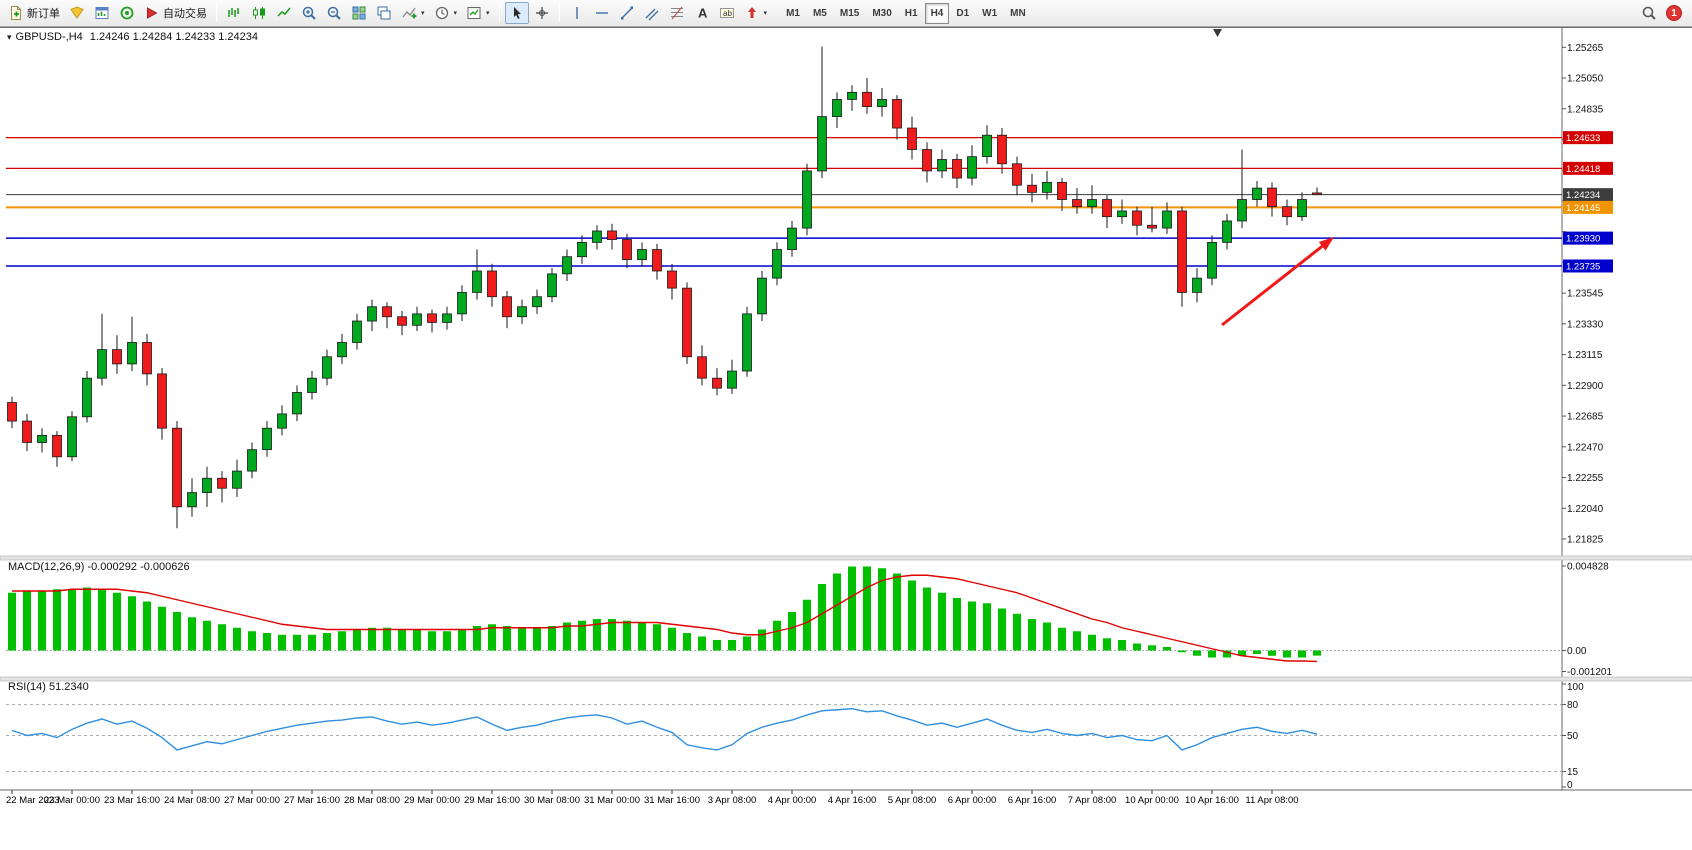 This screenshot has height=850, width=1692. What do you see at coordinates (602, 13) in the screenshot?
I see `horizontal-line-tool-button` at bounding box center [602, 13].